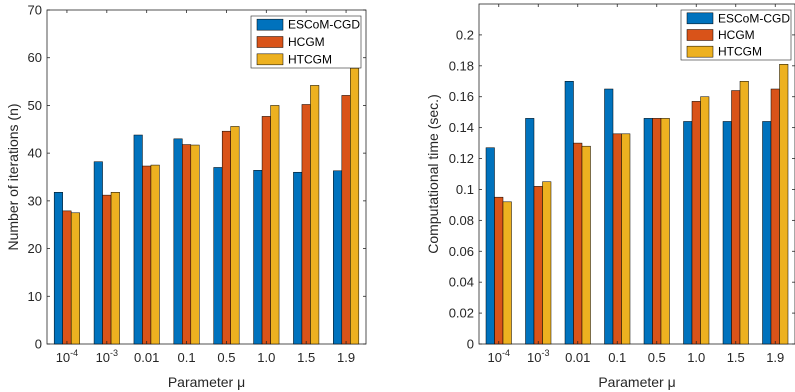  I want to click on y-tick-label: 0.12, so click(461, 158).